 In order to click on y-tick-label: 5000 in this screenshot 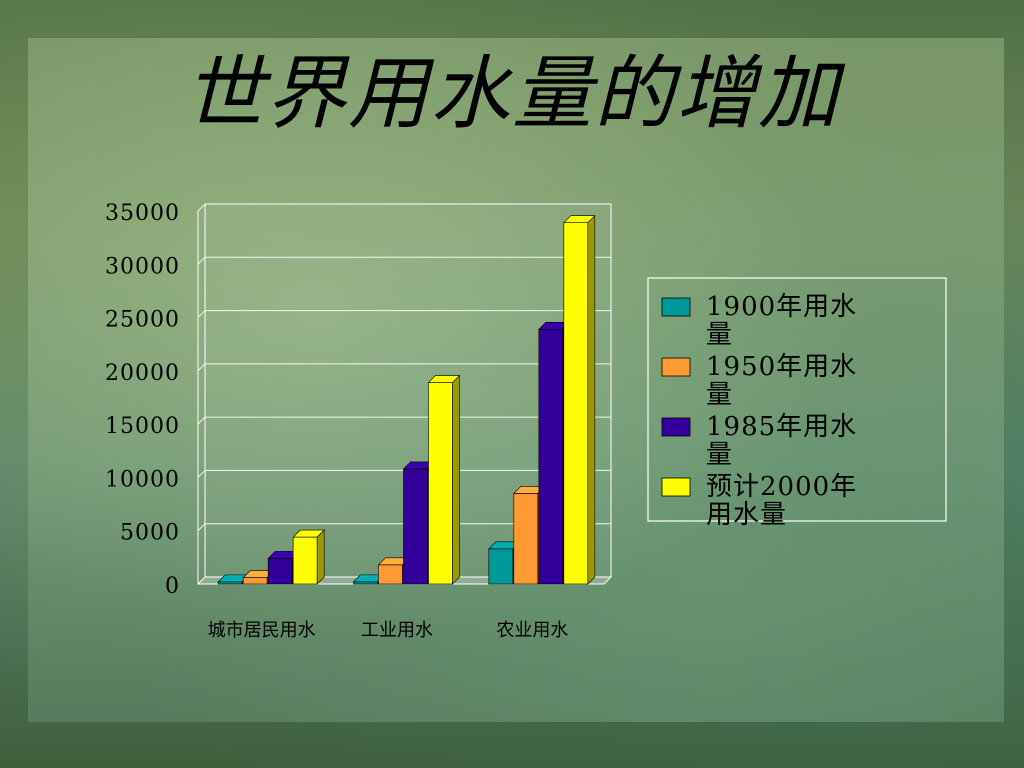, I will do `click(150, 533)`.